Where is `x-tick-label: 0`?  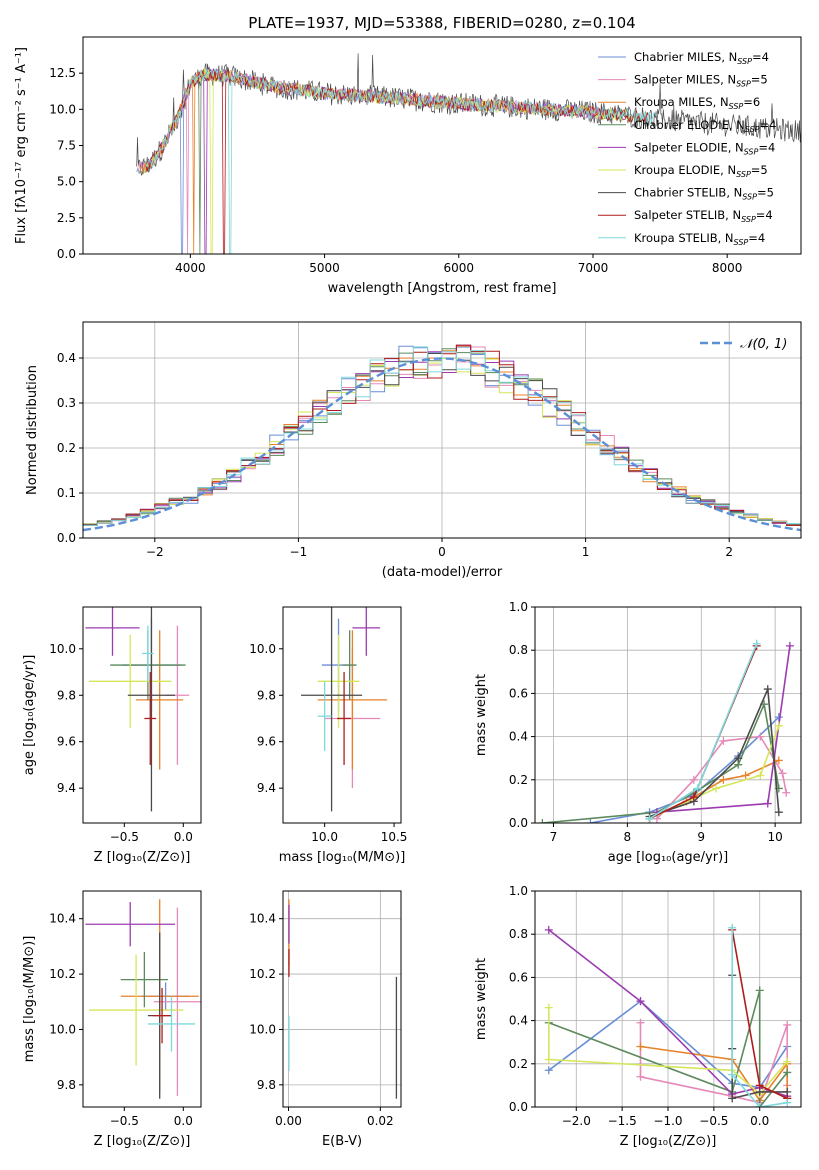
x-tick-label: 0 is located at coordinates (442, 552).